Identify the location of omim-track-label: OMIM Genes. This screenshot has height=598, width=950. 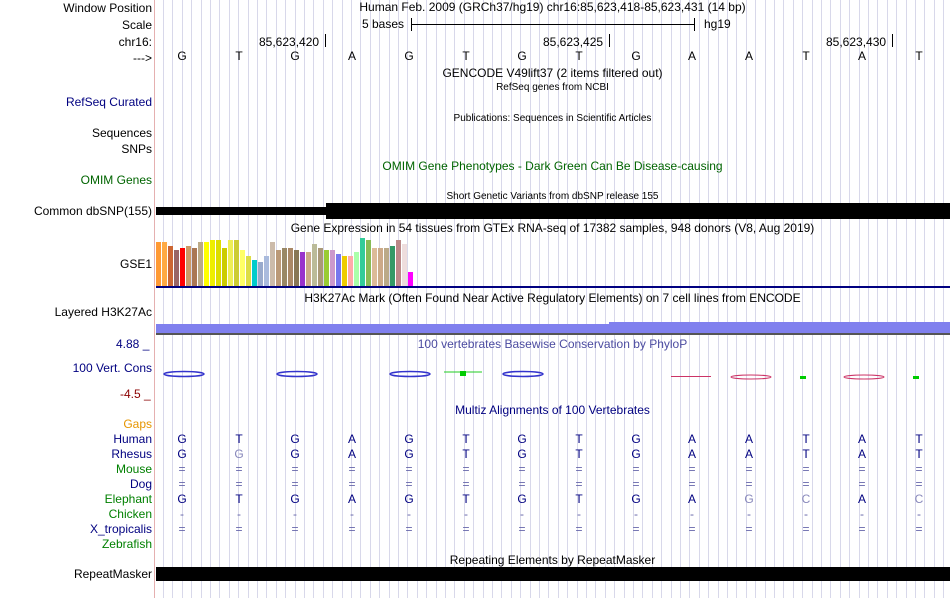
(116, 180).